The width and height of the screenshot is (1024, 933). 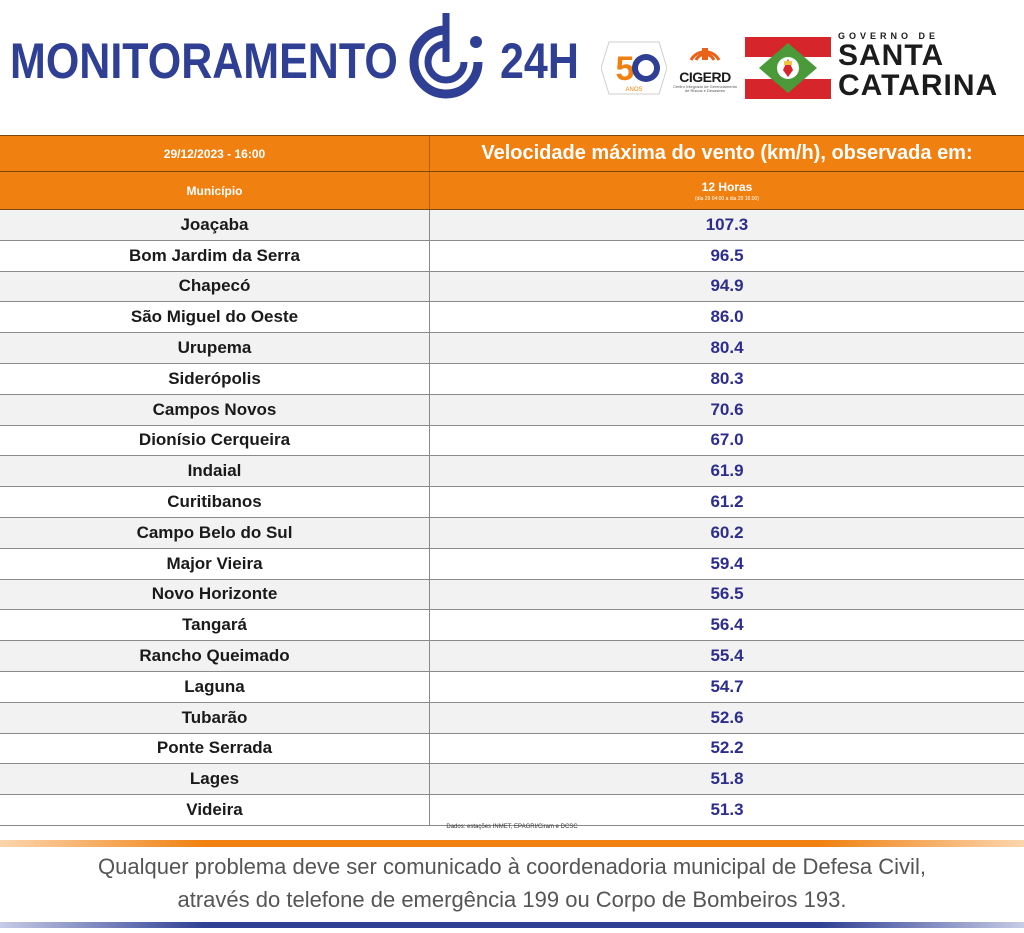 What do you see at coordinates (512, 410) in the screenshot?
I see `table-row: Campos Novos 70.6` at bounding box center [512, 410].